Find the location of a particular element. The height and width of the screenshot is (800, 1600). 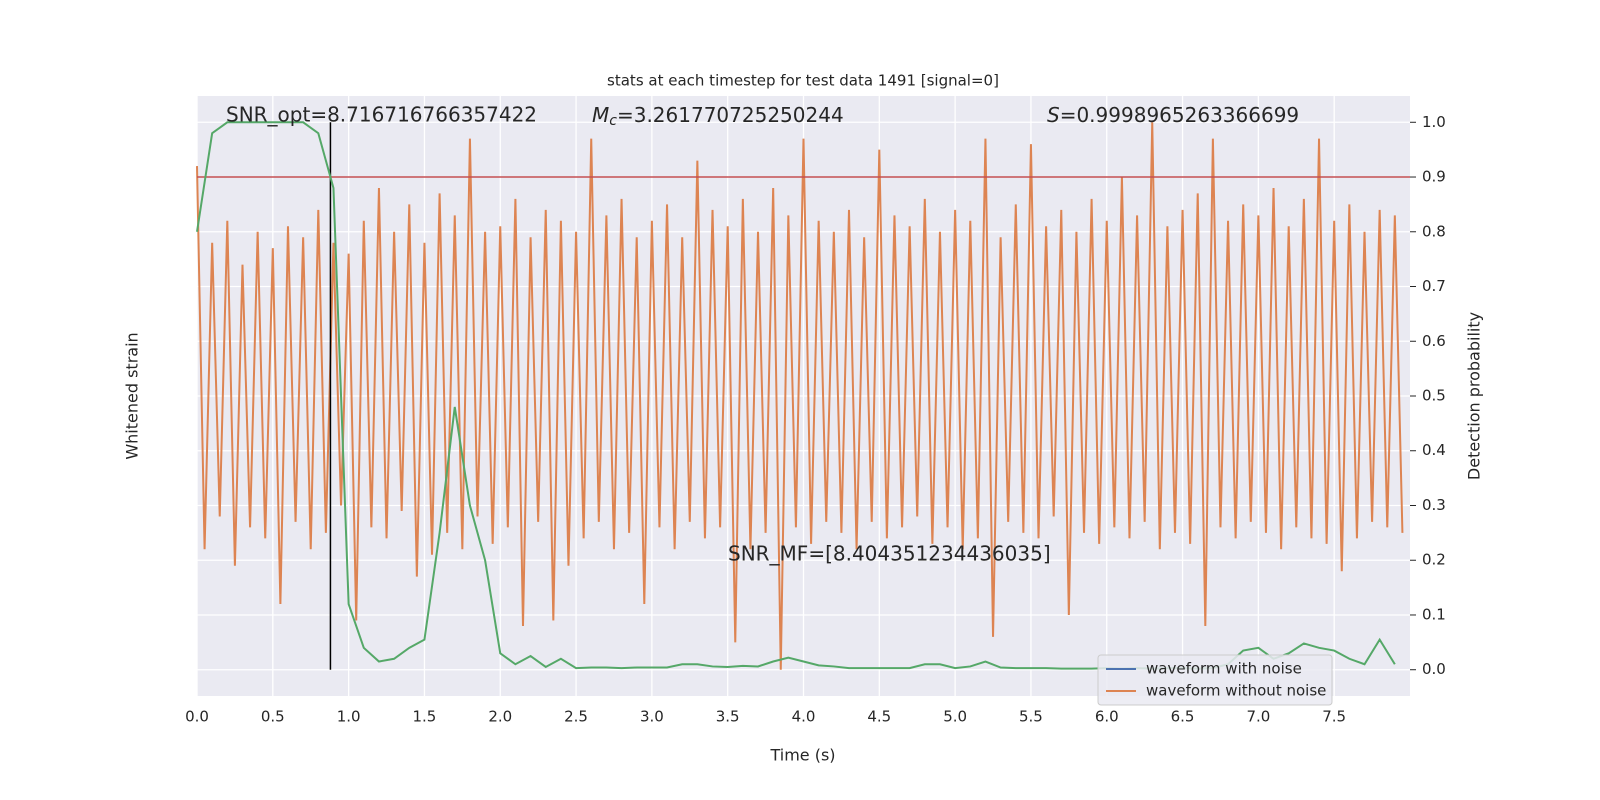

y-tick-label: 0.0 is located at coordinates (1434, 669).